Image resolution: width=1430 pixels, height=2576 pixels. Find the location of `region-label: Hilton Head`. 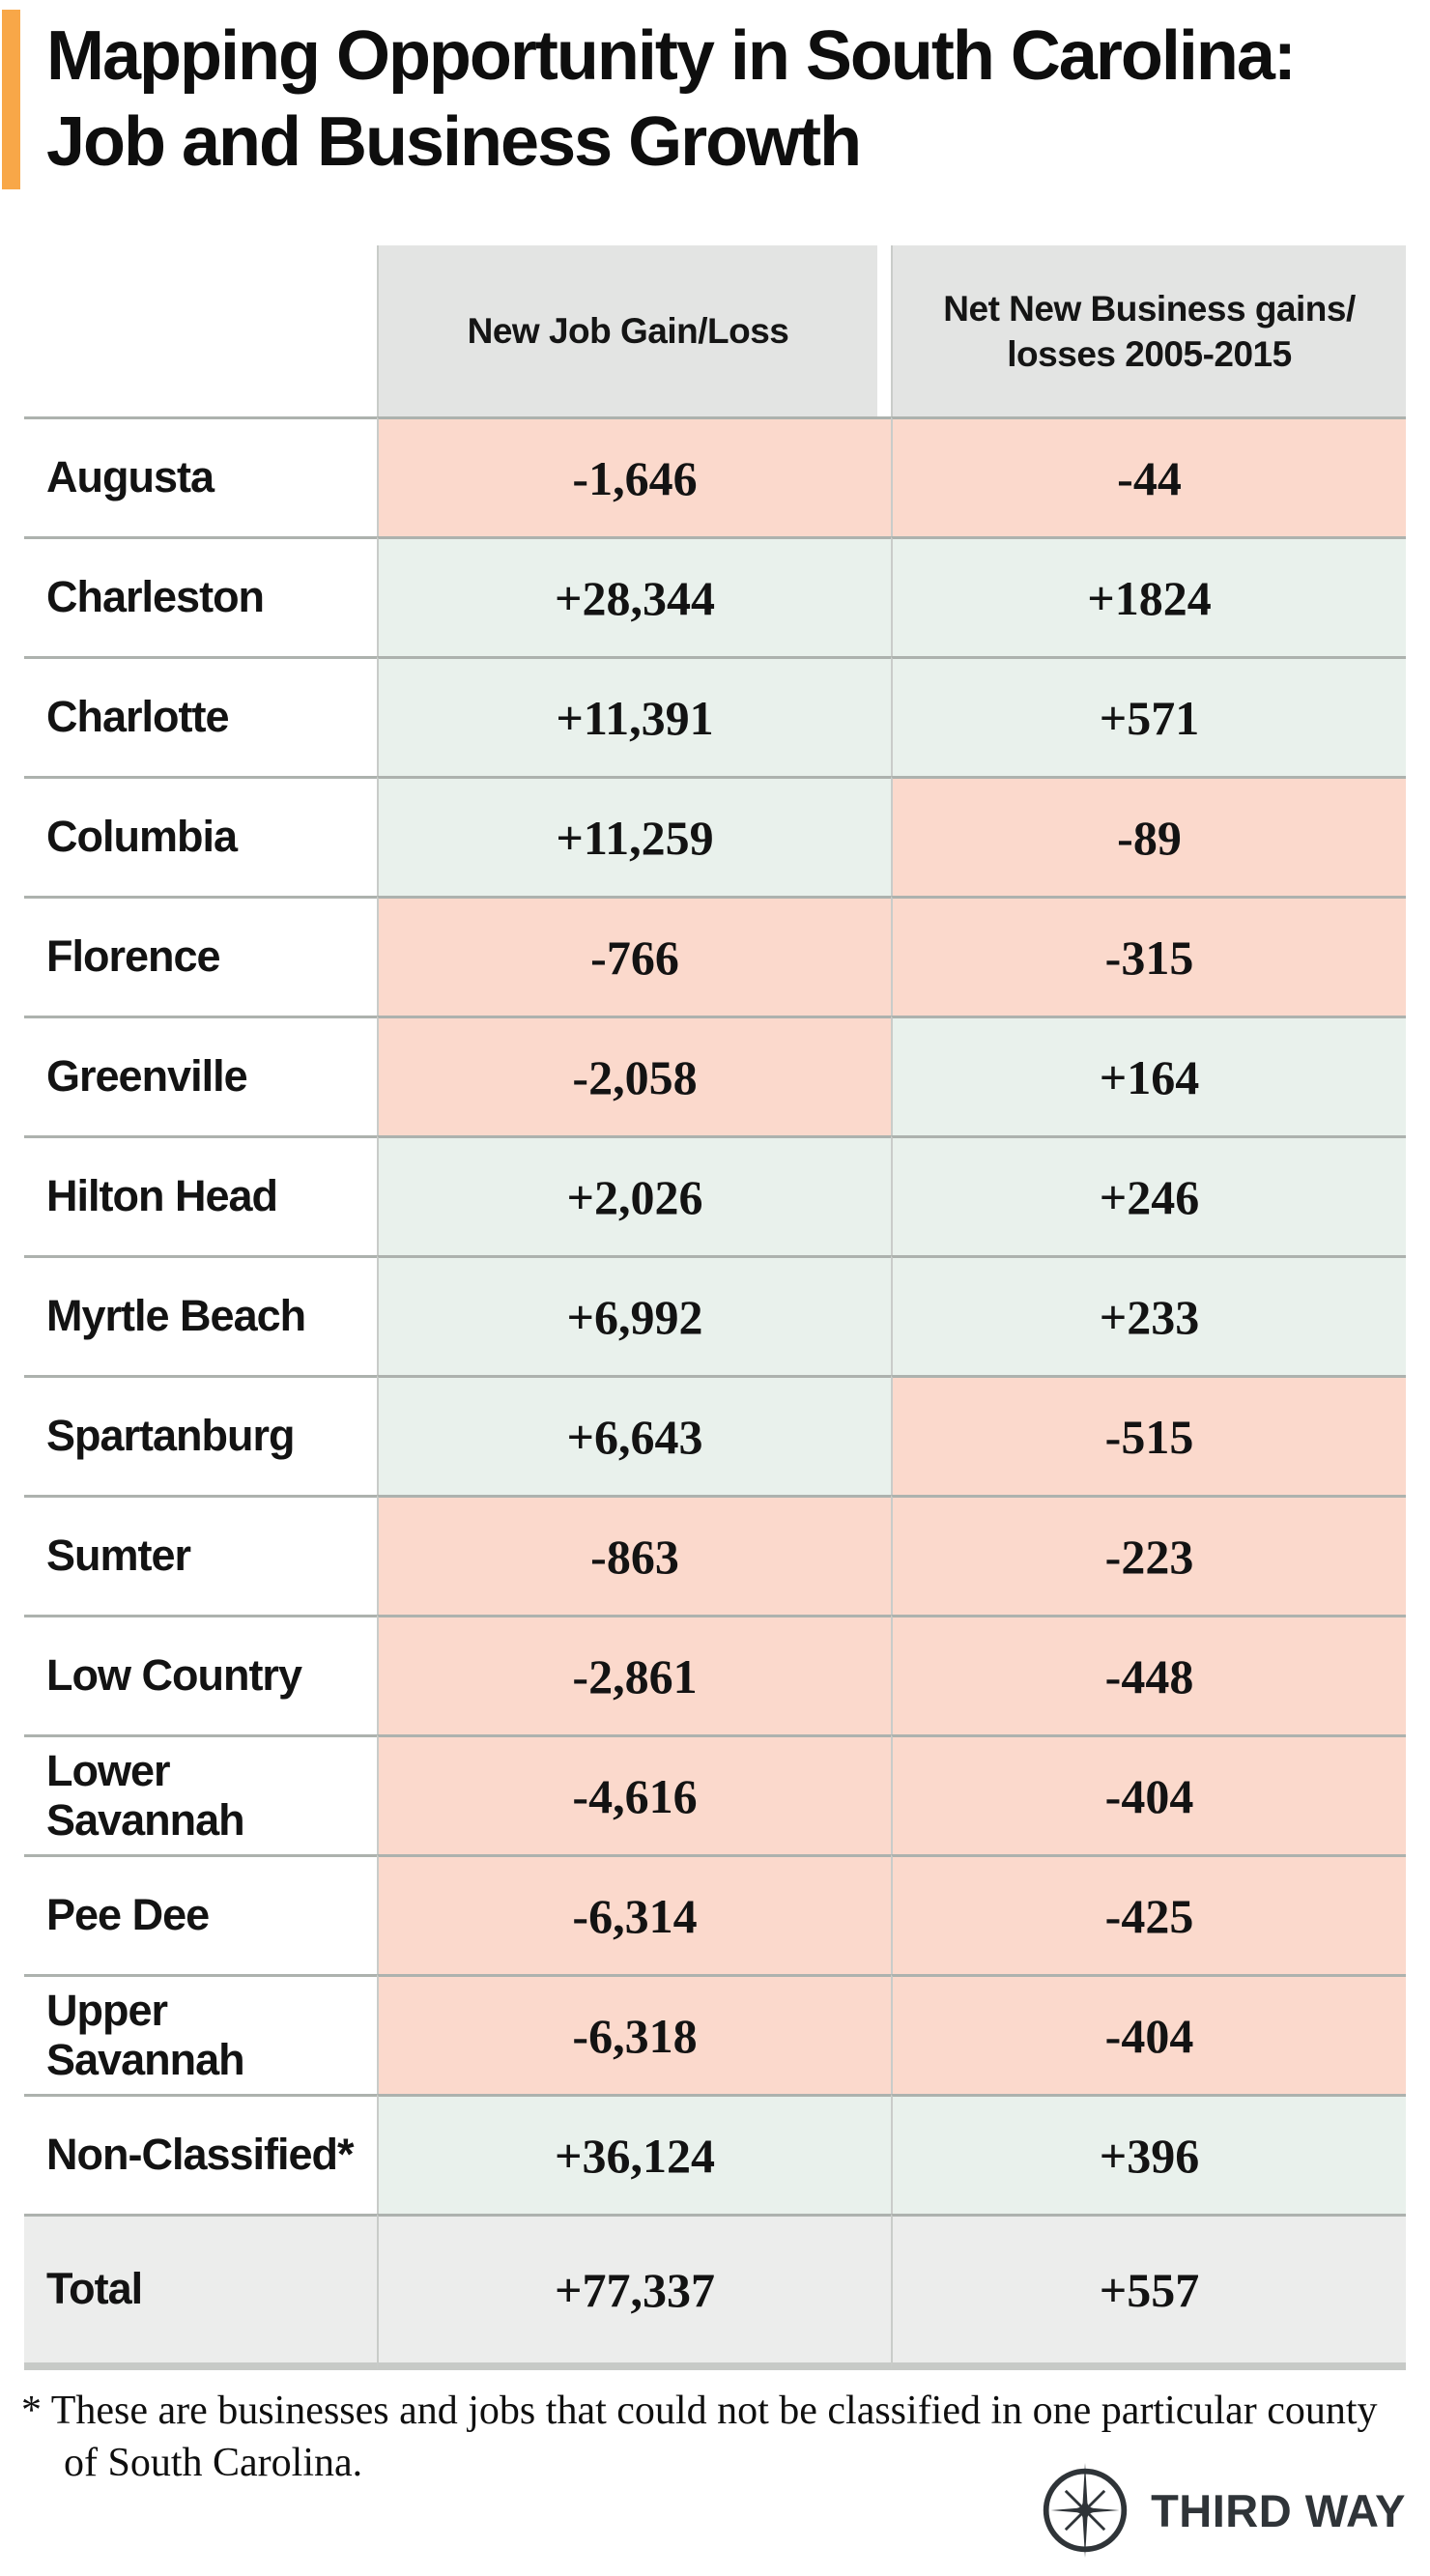

region-label: Hilton Head is located at coordinates (200, 1195).